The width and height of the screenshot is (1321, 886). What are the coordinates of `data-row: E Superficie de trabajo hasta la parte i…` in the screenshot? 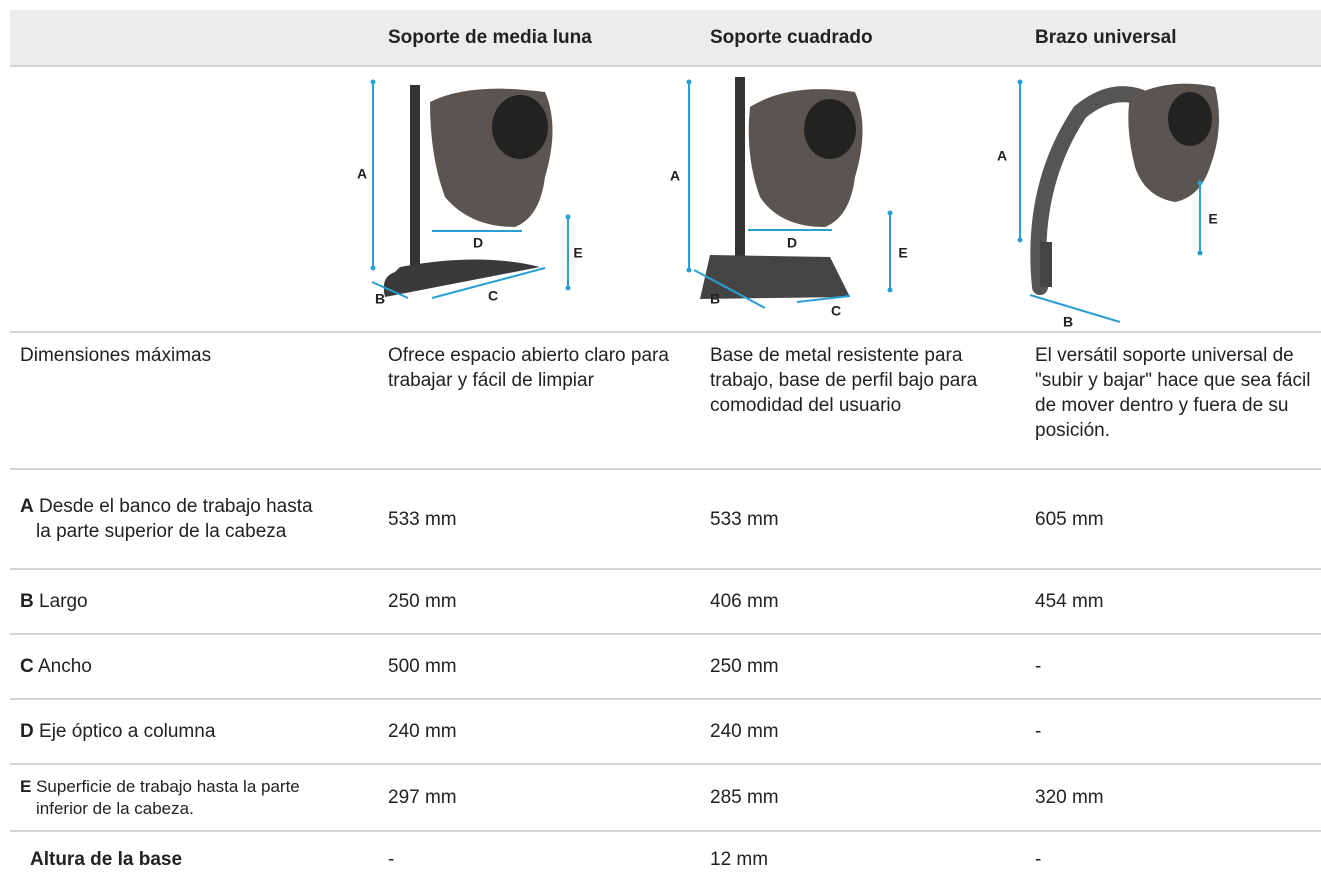 It's located at (665, 798).